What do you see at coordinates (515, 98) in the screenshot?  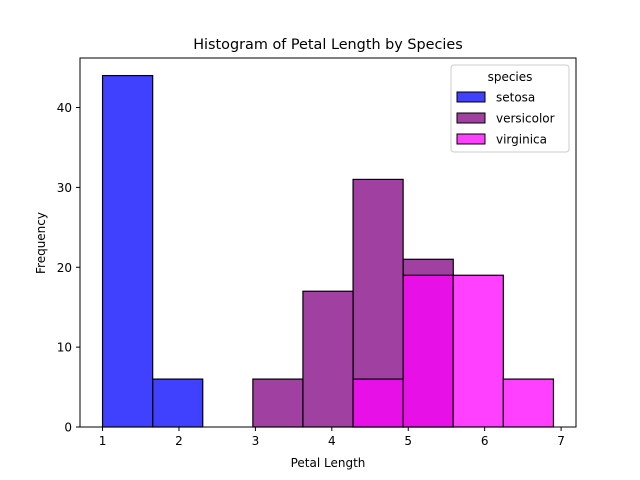 I see `legend-label-setosa: setosa` at bounding box center [515, 98].